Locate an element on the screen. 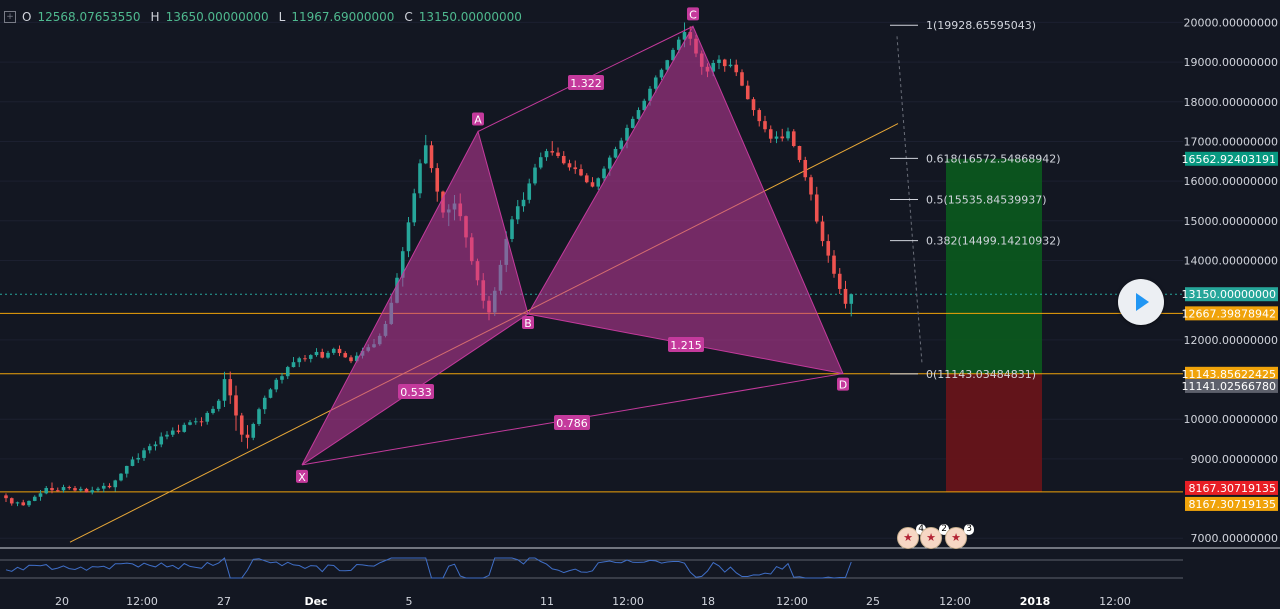  price-tick: 10000.00000000 is located at coordinates (1231, 419).